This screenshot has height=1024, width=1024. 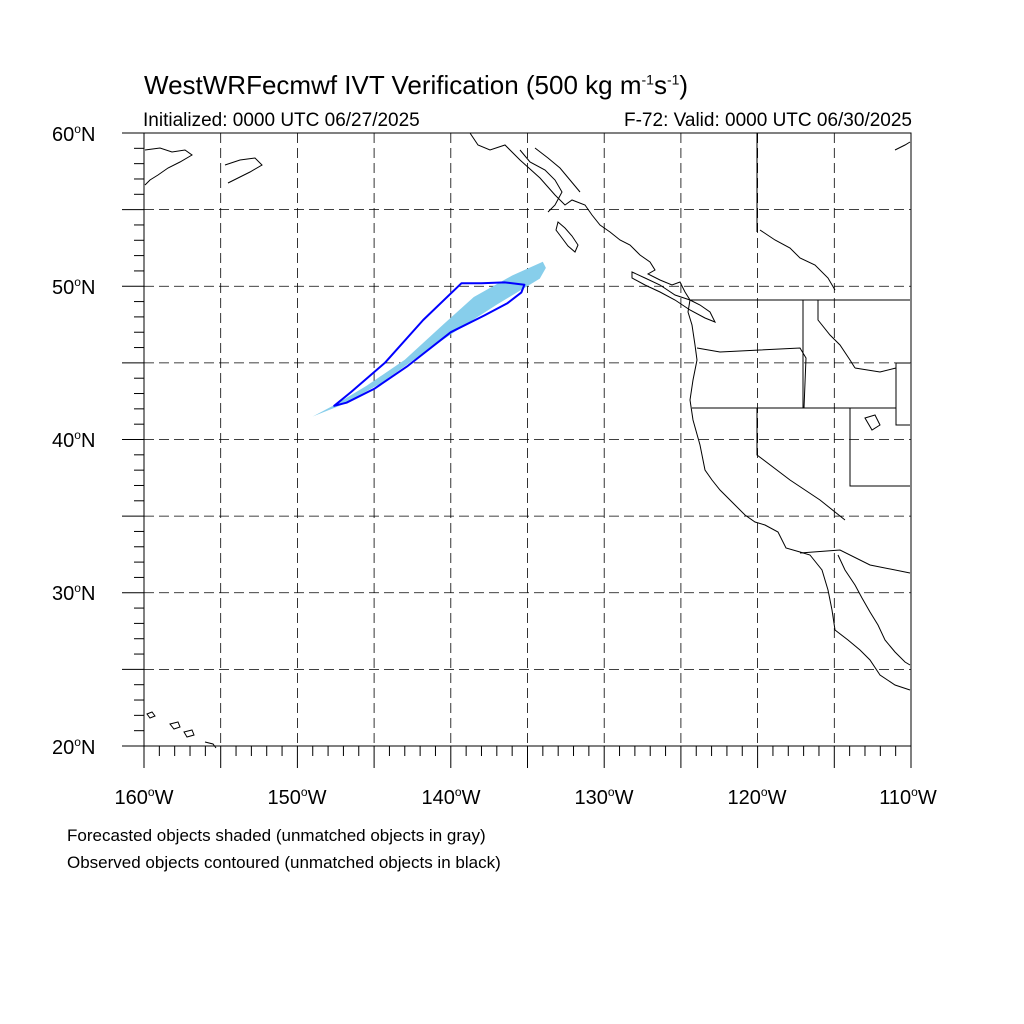 What do you see at coordinates (567, 237) in the screenshot?
I see `coastline-haida-gwaii` at bounding box center [567, 237].